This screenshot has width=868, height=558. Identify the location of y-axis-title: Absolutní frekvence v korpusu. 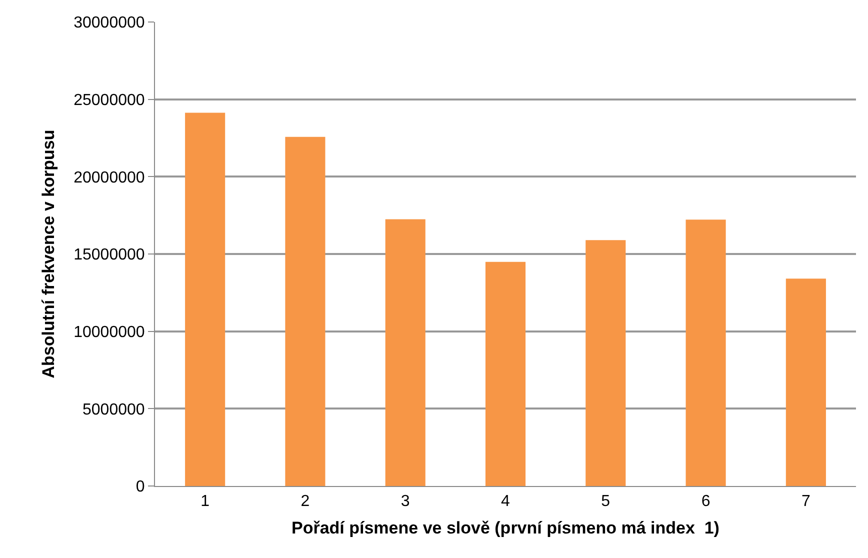
(48, 254).